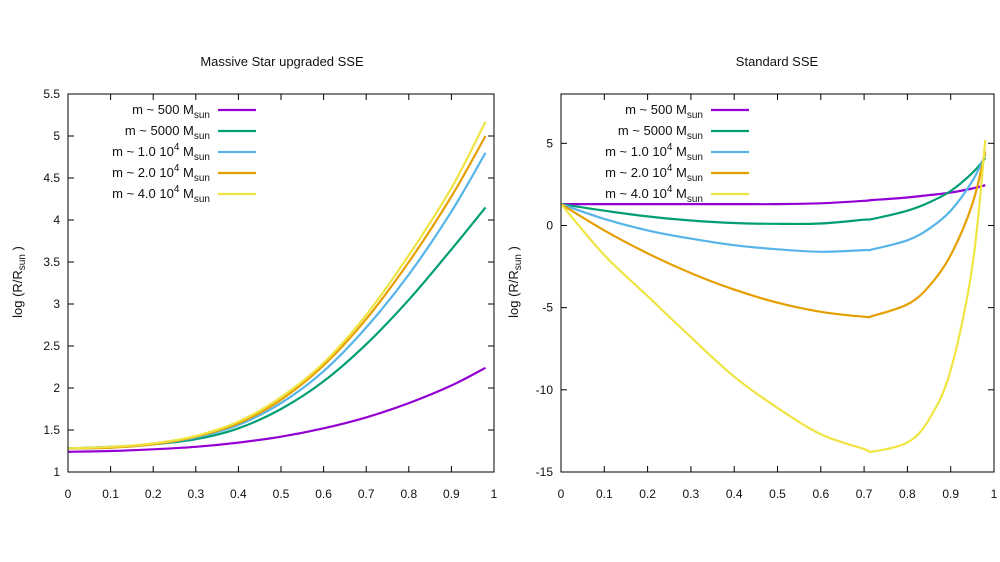  What do you see at coordinates (654, 152) in the screenshot?
I see `right-legend-label-3: m ~ 1.0 104 Msun` at bounding box center [654, 152].